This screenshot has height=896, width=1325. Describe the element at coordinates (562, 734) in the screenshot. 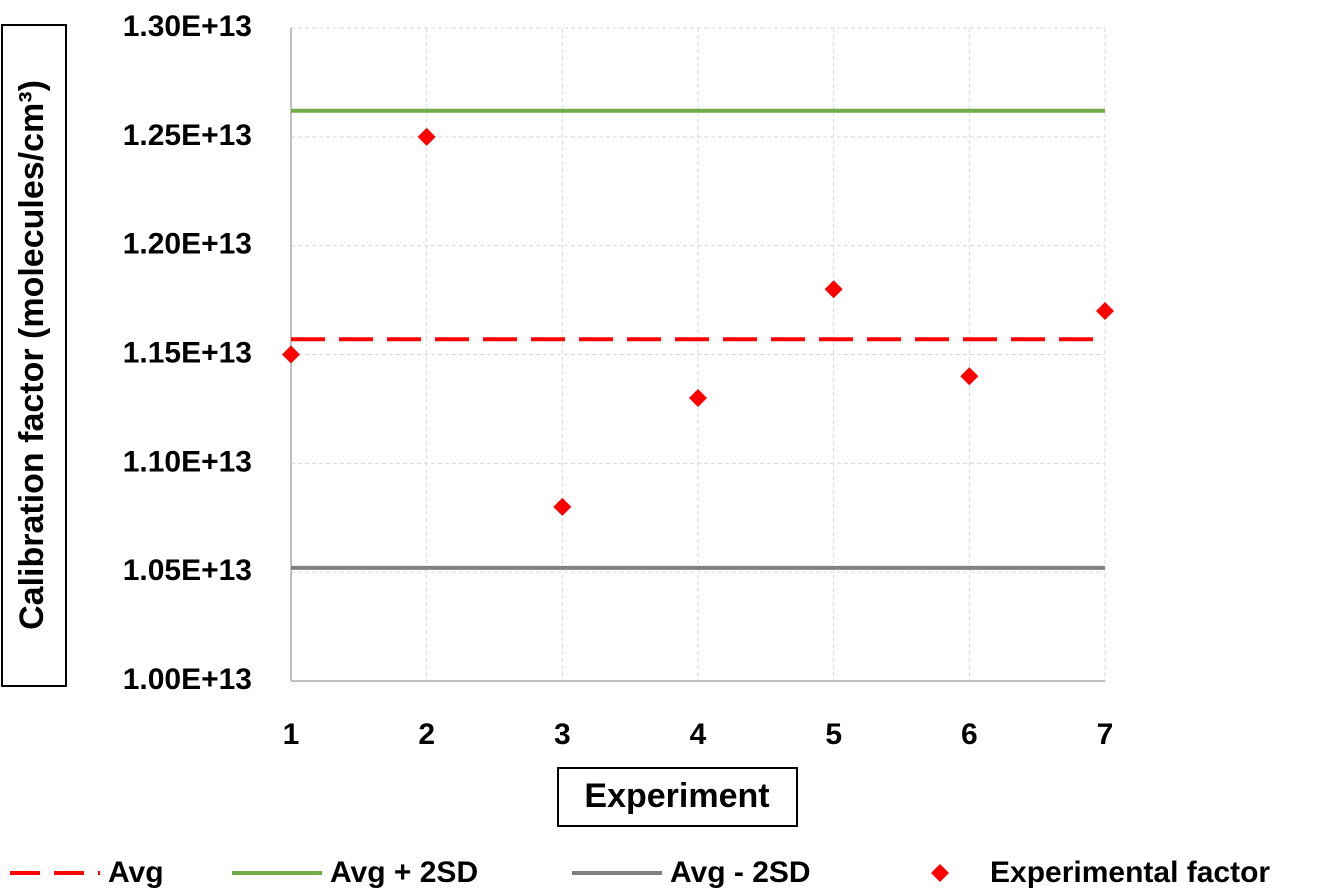

I see `x-tick-label: 3` at that location.